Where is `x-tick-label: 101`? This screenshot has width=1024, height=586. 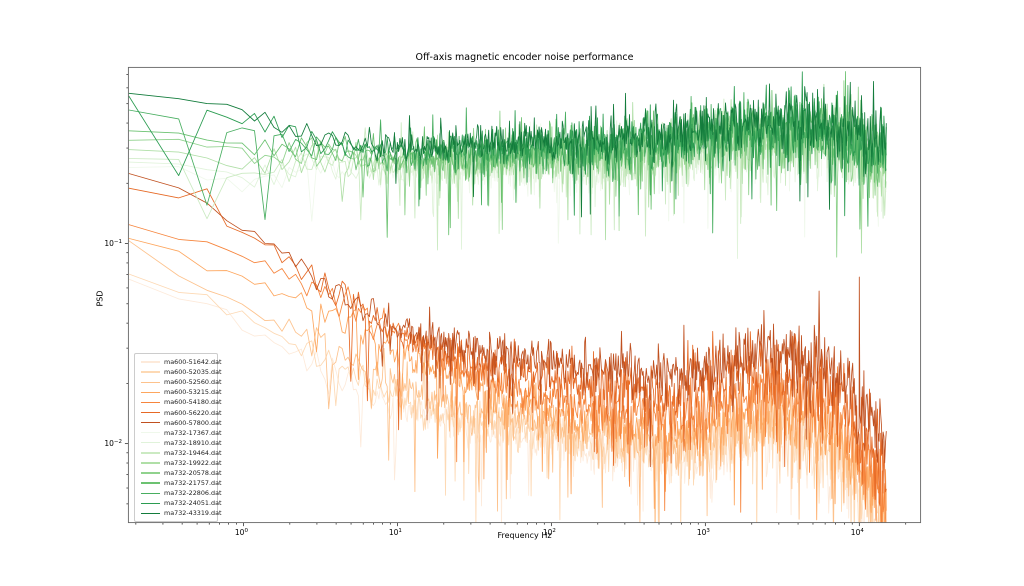
x-tick-label: 101 is located at coordinates (395, 532).